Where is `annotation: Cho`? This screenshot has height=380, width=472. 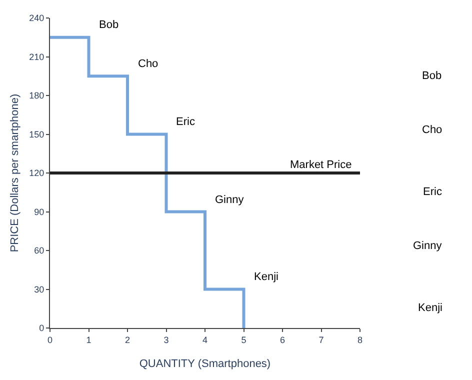
annotation: Cho is located at coordinates (148, 64).